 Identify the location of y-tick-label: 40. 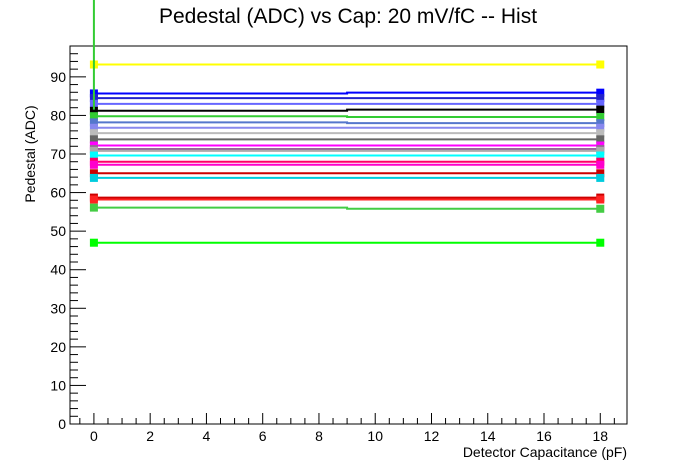
(58, 270).